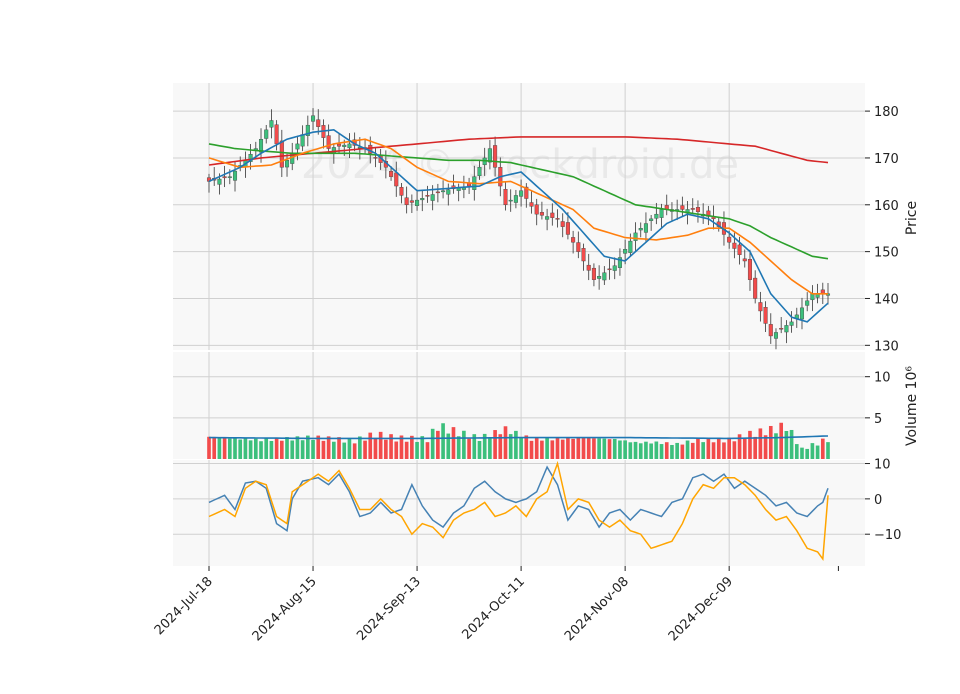  What do you see at coordinates (493, 608) in the screenshot?
I see `x-tick-label: 2024-Oct-11` at bounding box center [493, 608].